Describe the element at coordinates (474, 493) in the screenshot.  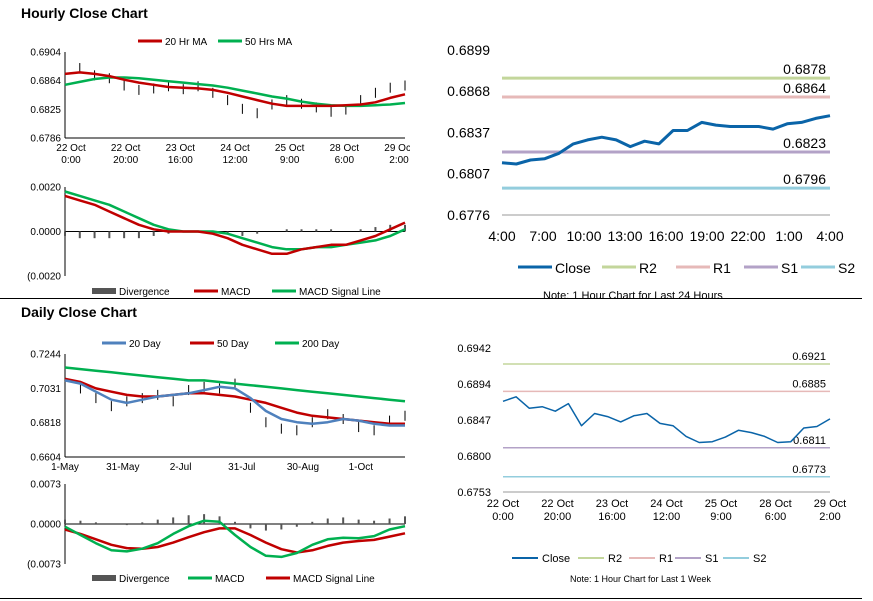
I see `y-tick-label: 0.6753` at that location.